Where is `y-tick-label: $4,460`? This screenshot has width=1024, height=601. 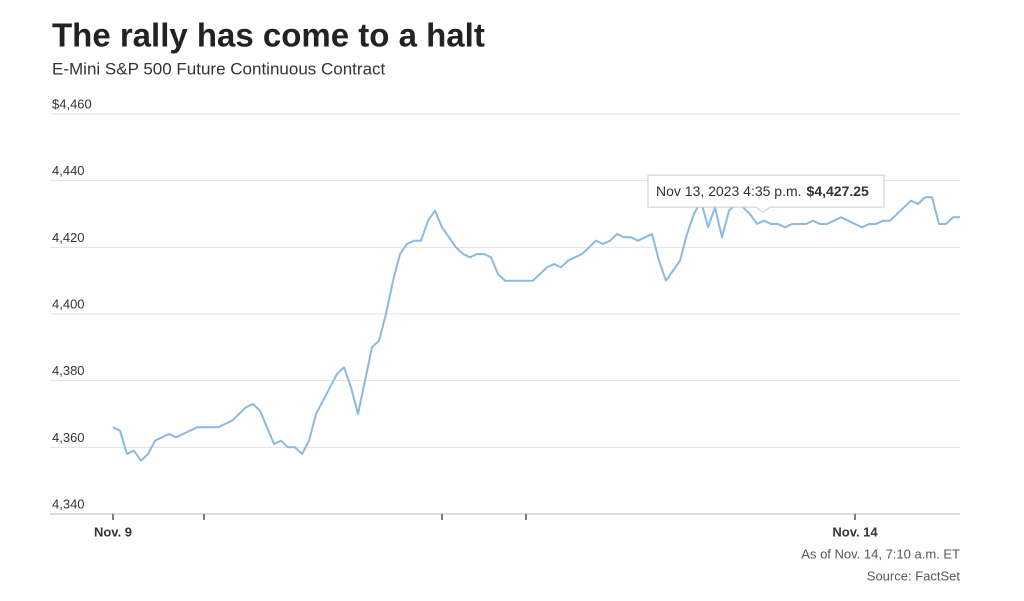
y-tick-label: $4,460 is located at coordinates (72, 103).